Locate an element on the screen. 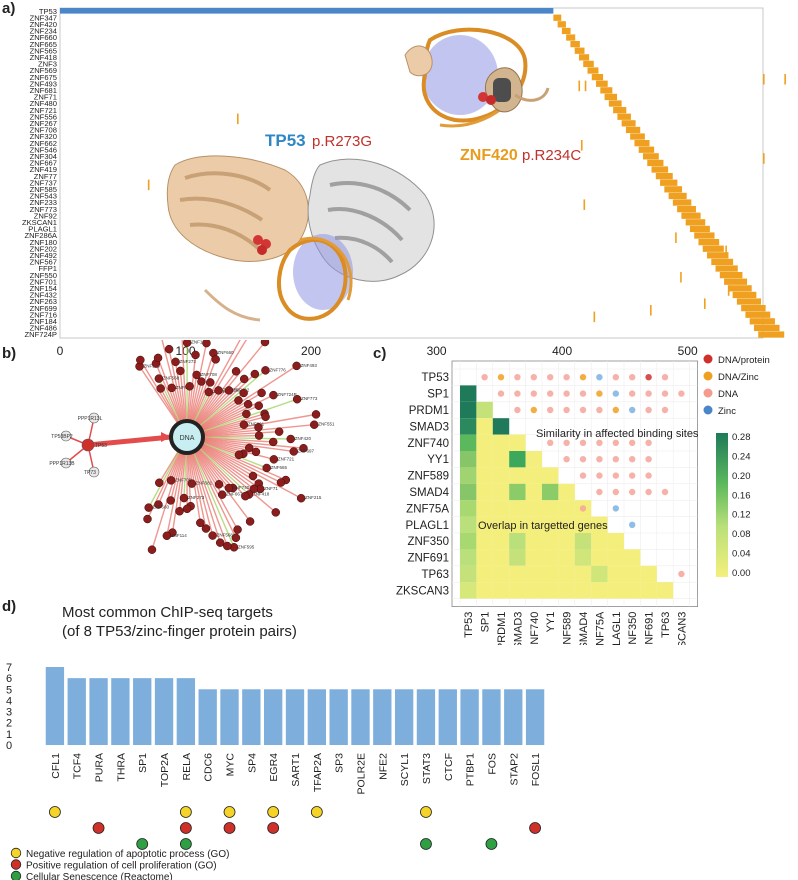 Image resolution: width=798 pixels, height=880 pixels. gene-label-a: ZNF480 is located at coordinates (43, 103).